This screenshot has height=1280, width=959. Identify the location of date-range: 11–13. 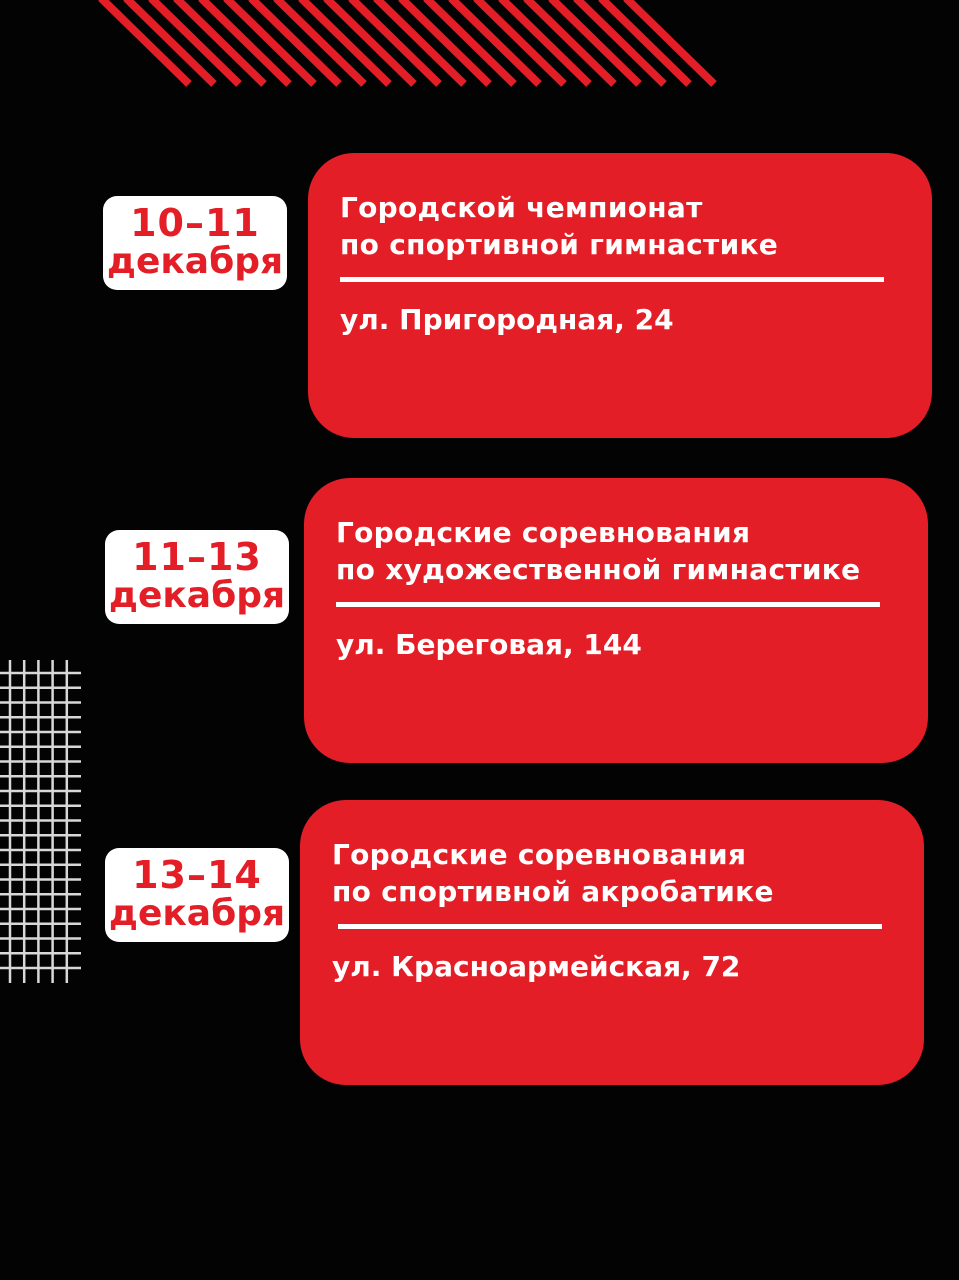
(197, 557).